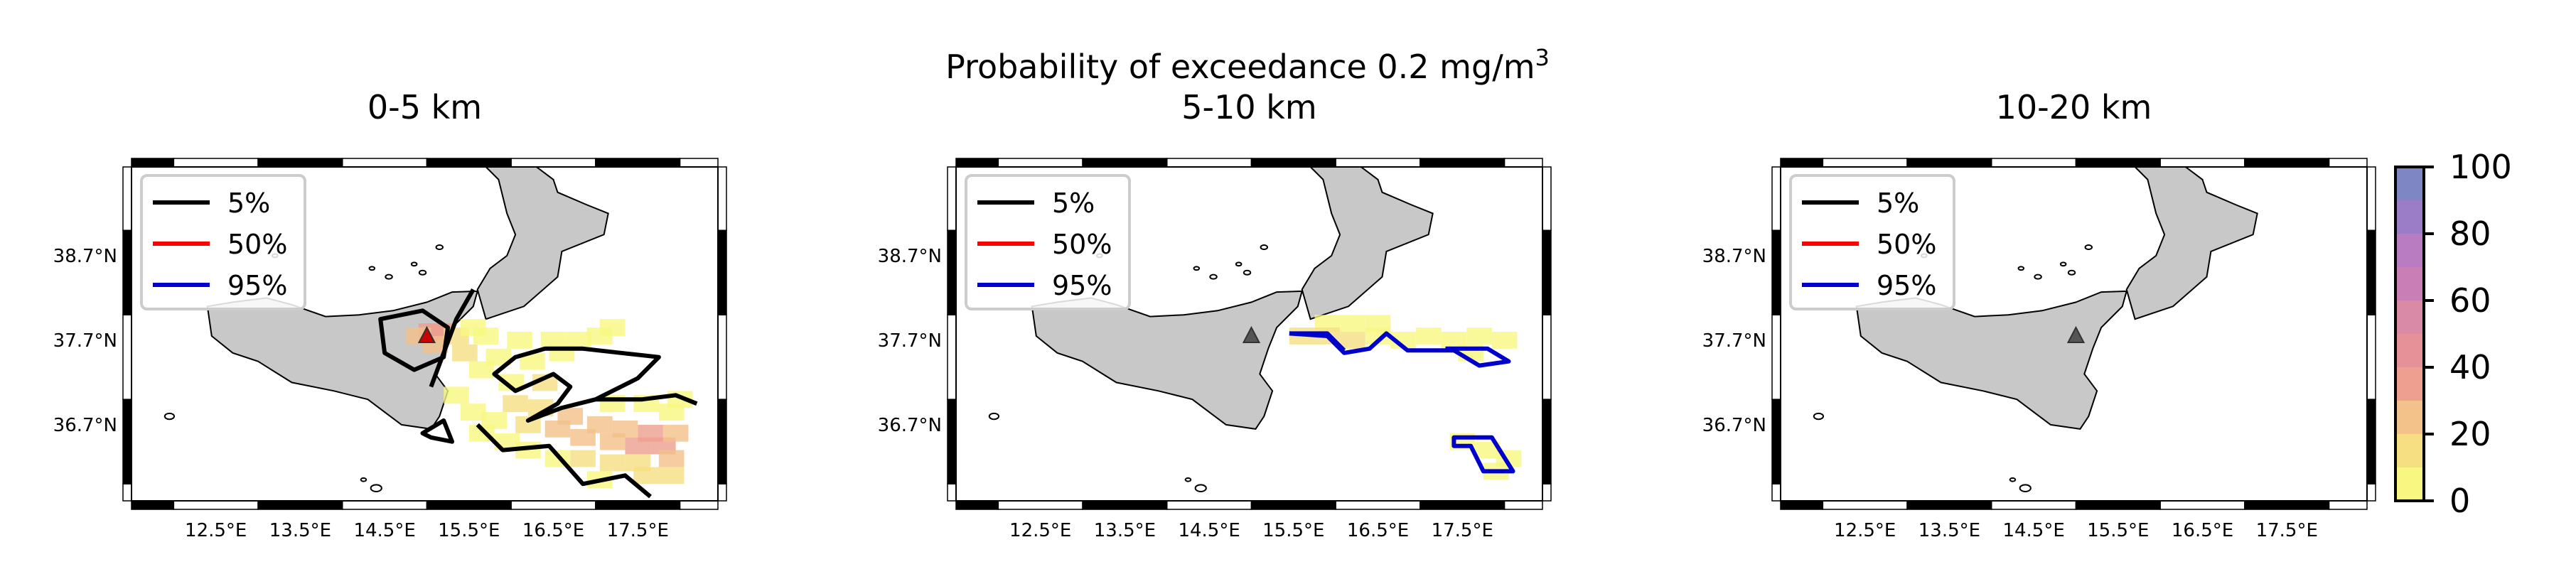 This screenshot has width=2576, height=574. Describe the element at coordinates (1542, 57) in the screenshot. I see `suptitle-superscript: 3` at that location.